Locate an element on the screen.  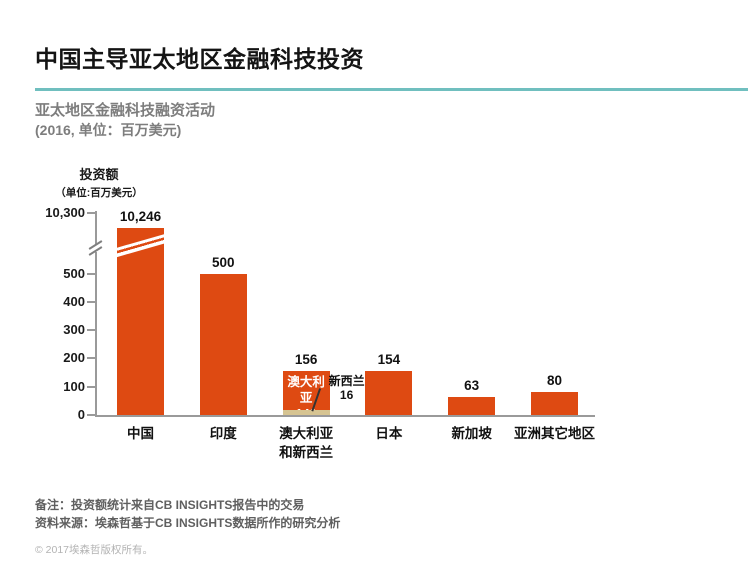
copyright-line: © 2017埃森哲版权所有。 is located at coordinates (94, 550).